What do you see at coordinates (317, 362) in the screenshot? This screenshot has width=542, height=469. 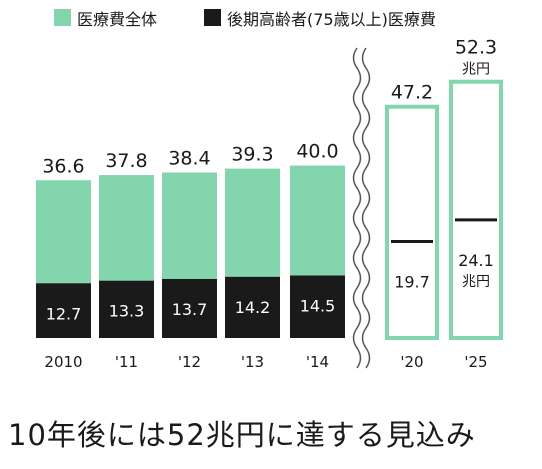 I see `x-tick-label-4: '14` at bounding box center [317, 362].